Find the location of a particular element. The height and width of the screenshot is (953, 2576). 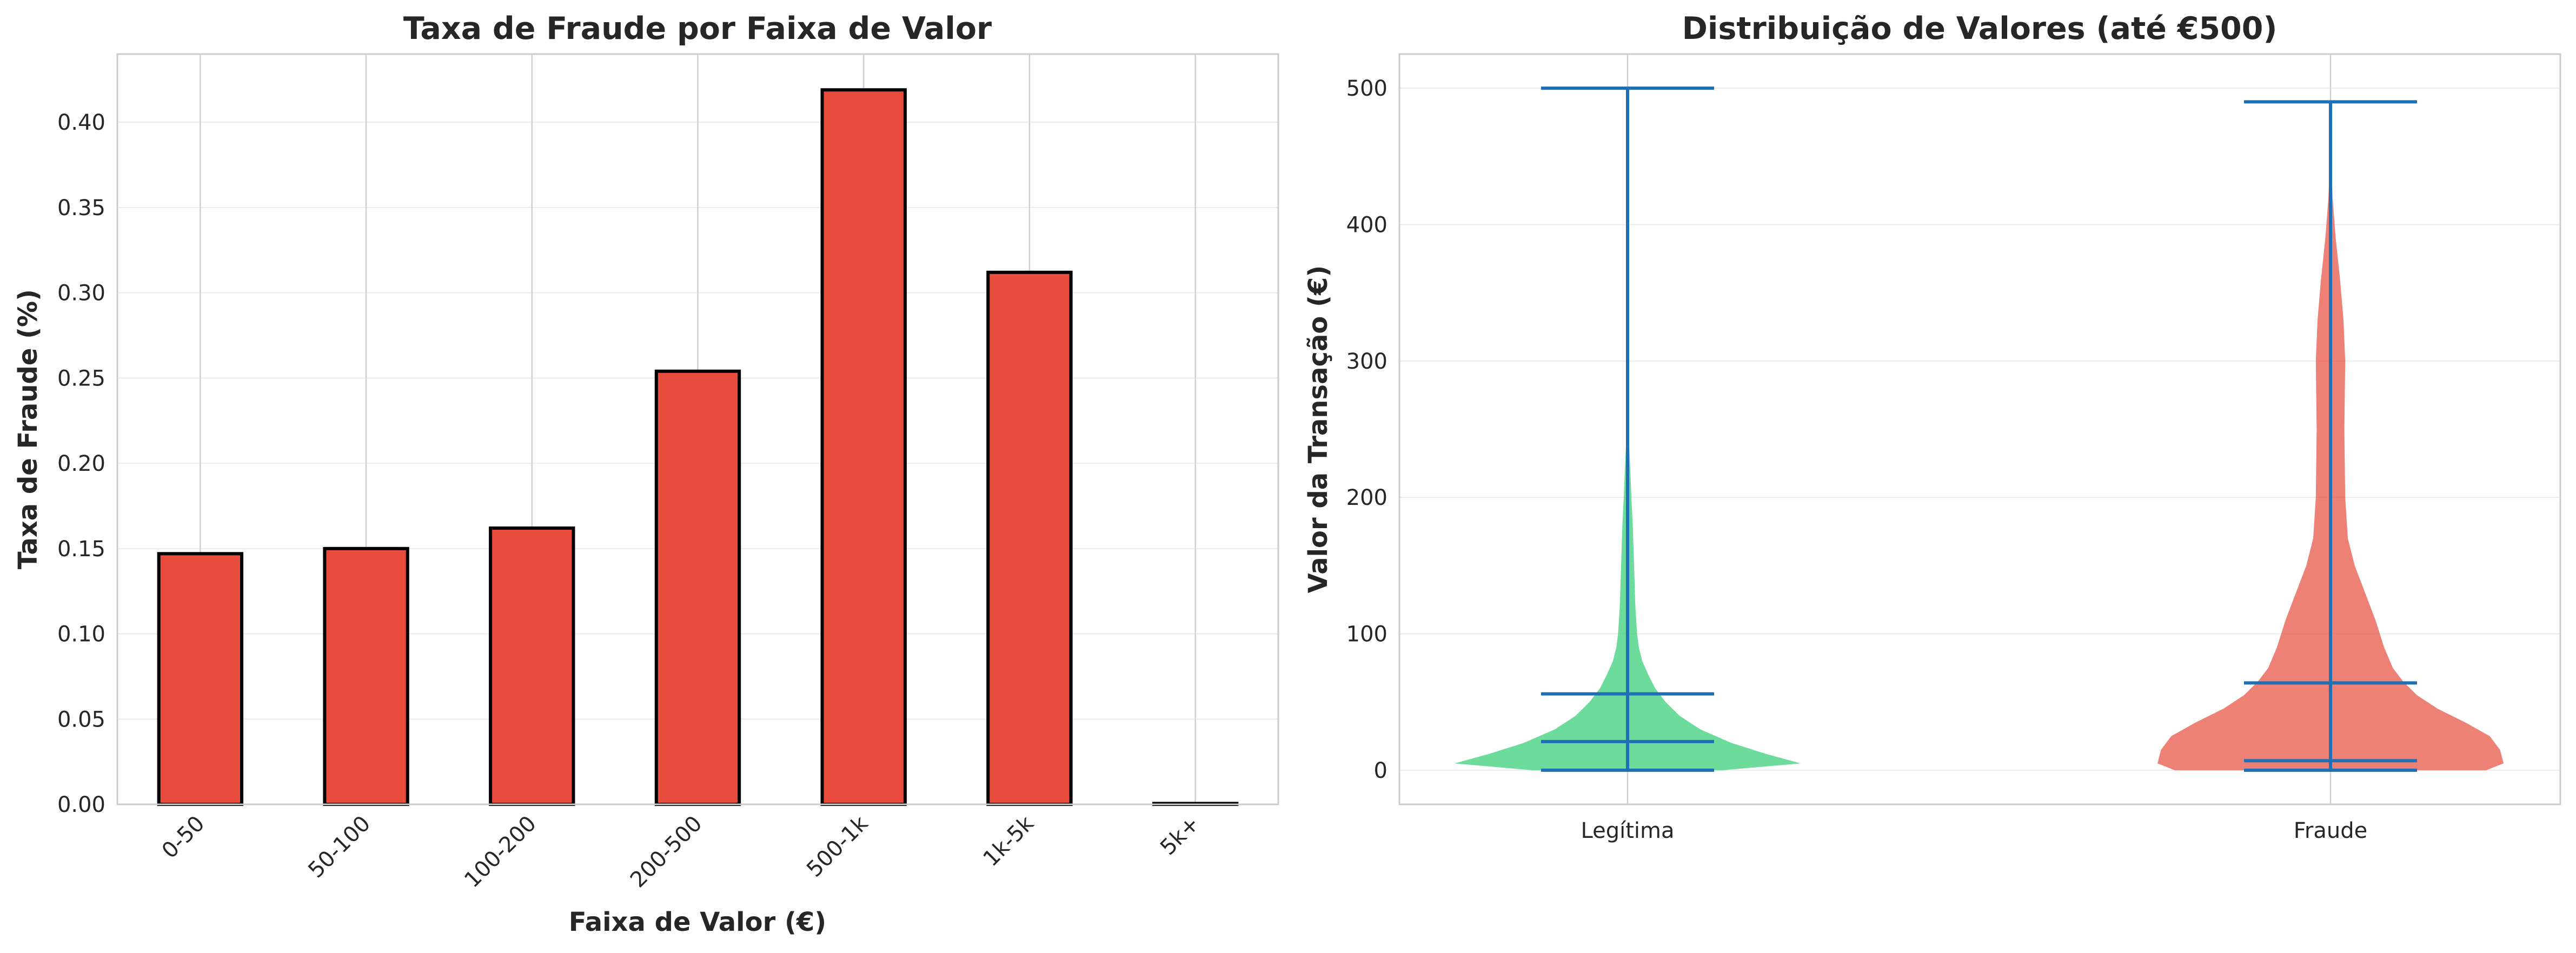

bar-chart-title: Taxa de Fraude por Faixa de Valor is located at coordinates (697, 28).